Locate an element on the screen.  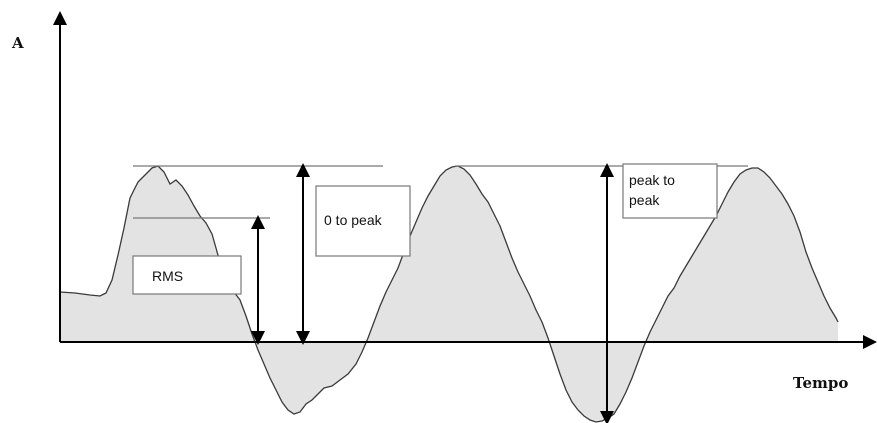
y-axis-label: A is located at coordinates (17, 43).